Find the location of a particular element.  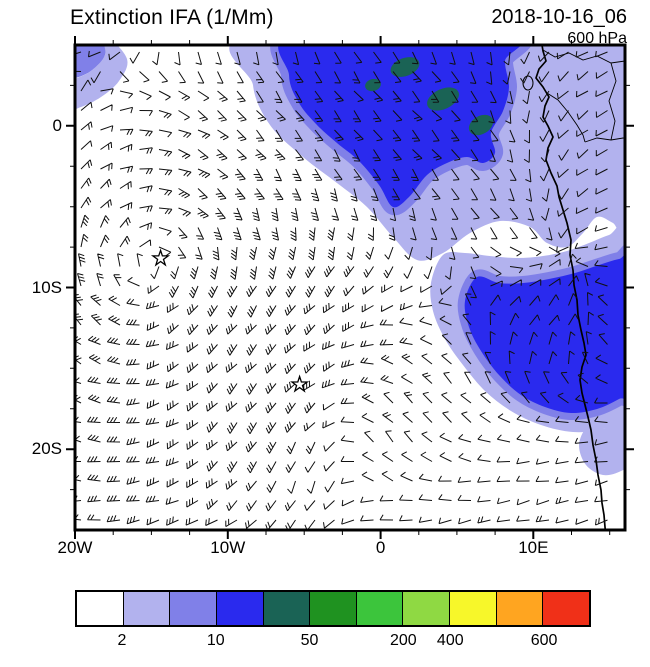

colorbar-tick-label: 600 is located at coordinates (544, 640).